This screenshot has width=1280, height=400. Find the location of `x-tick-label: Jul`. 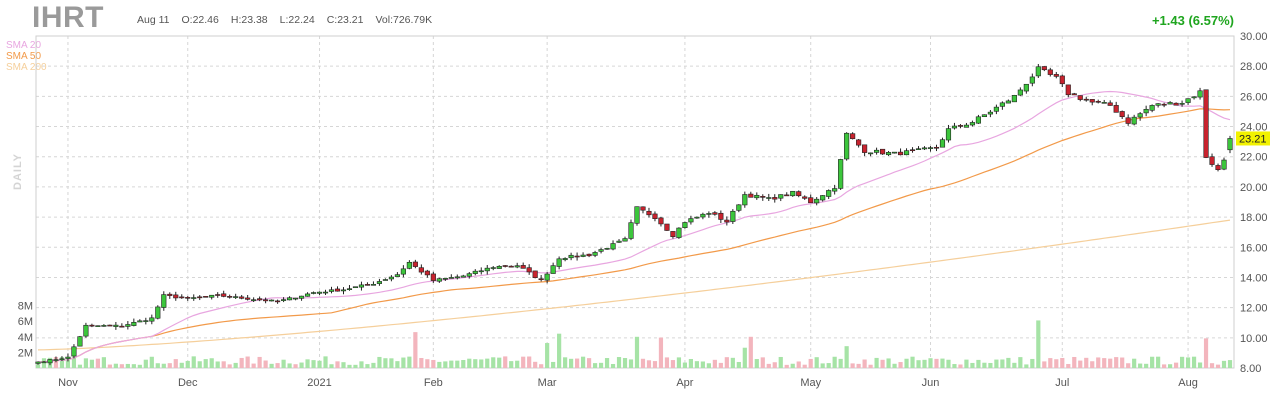

x-tick-label: Jul is located at coordinates (1062, 383).